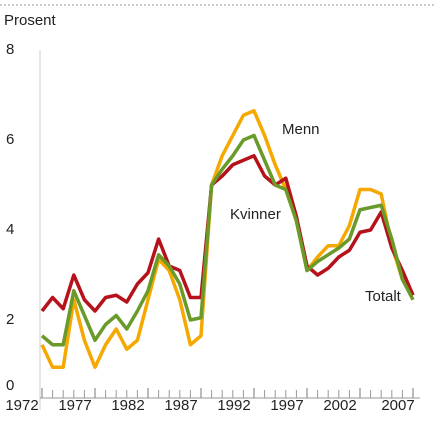  Describe the element at coordinates (10, 229) in the screenshot. I see `y-tick-label: 4` at that location.